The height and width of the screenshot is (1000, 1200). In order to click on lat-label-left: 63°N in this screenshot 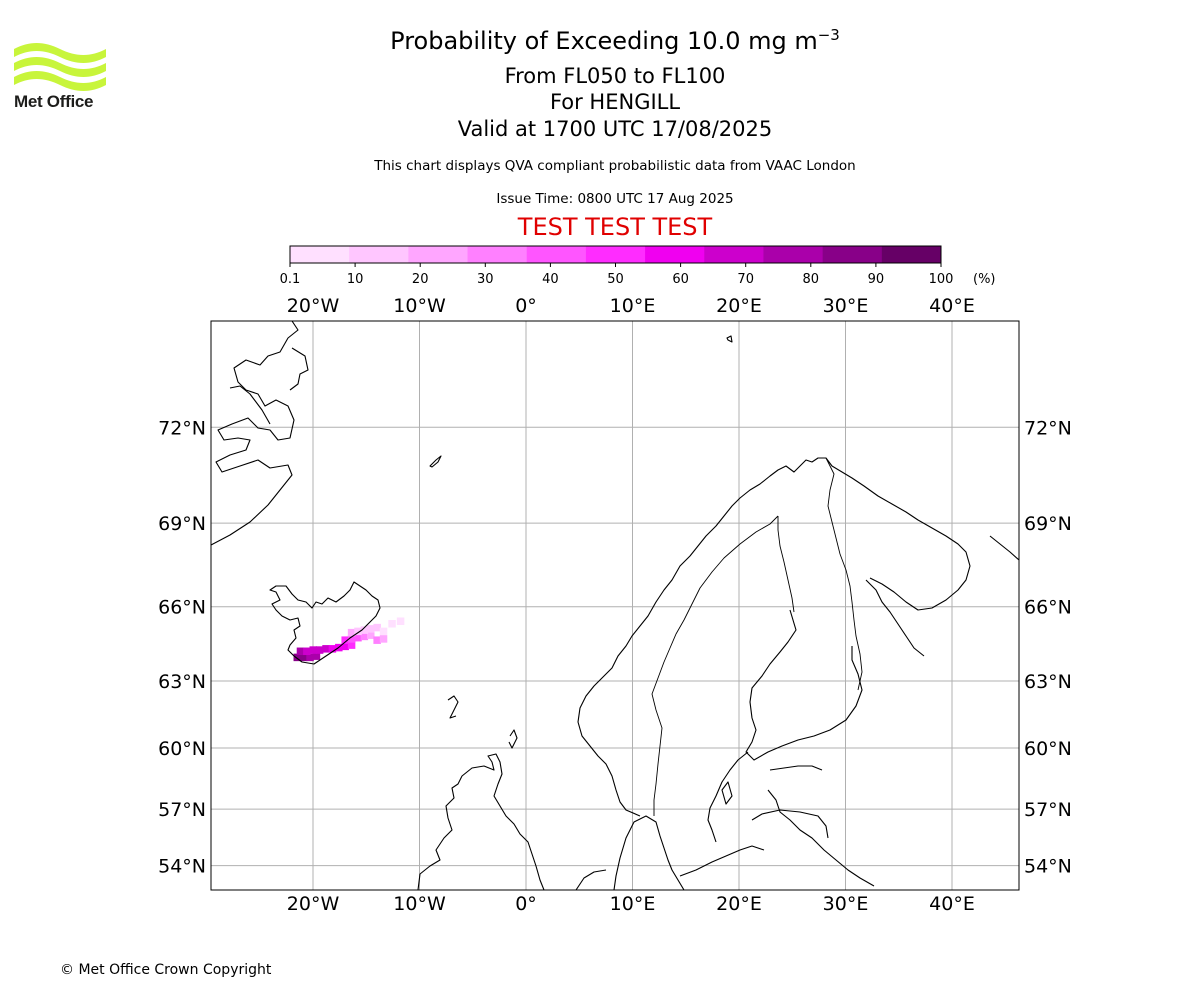, I will do `click(182, 682)`.